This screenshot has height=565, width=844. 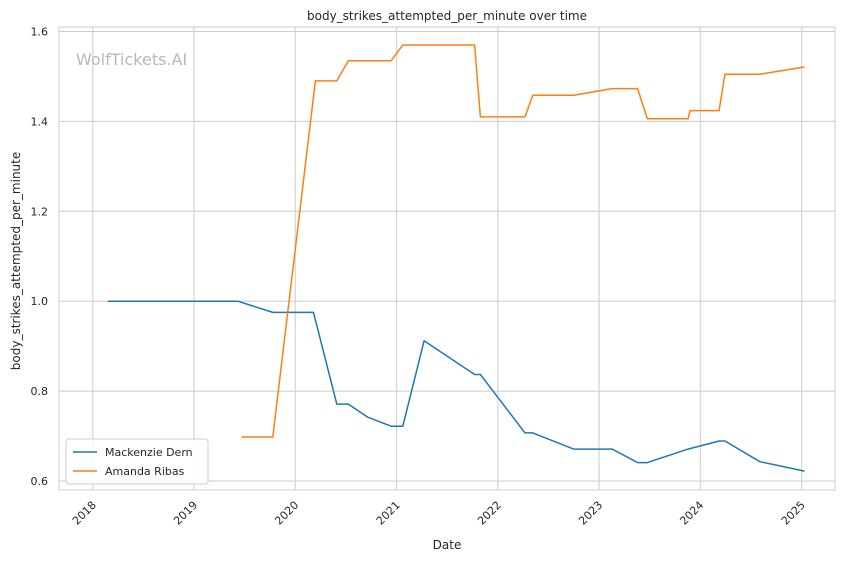 What do you see at coordinates (40, 301) in the screenshot?
I see `y-tick-label: 1.0` at bounding box center [40, 301].